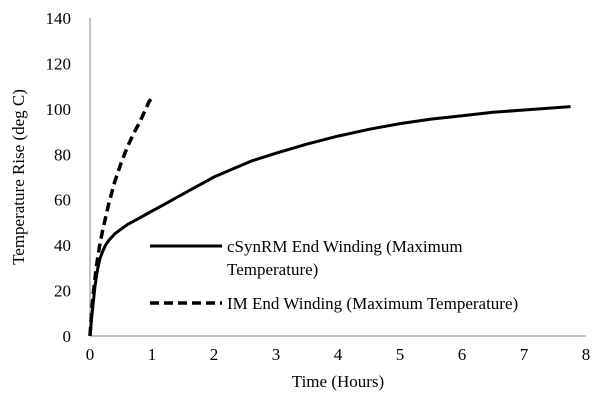 This screenshot has height=396, width=599. Describe the element at coordinates (59, 63) in the screenshot. I see `y-tick-label: 120` at that location.